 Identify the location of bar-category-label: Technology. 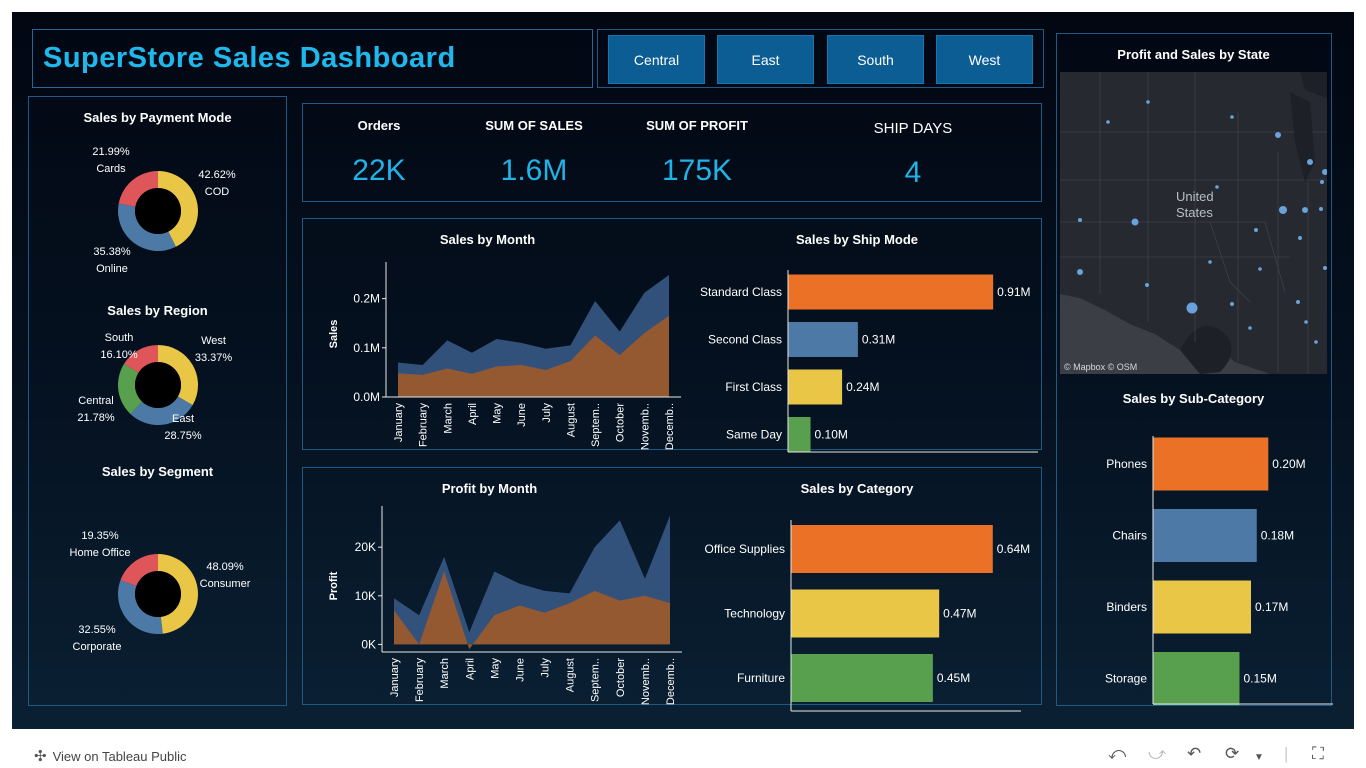
(754, 614).